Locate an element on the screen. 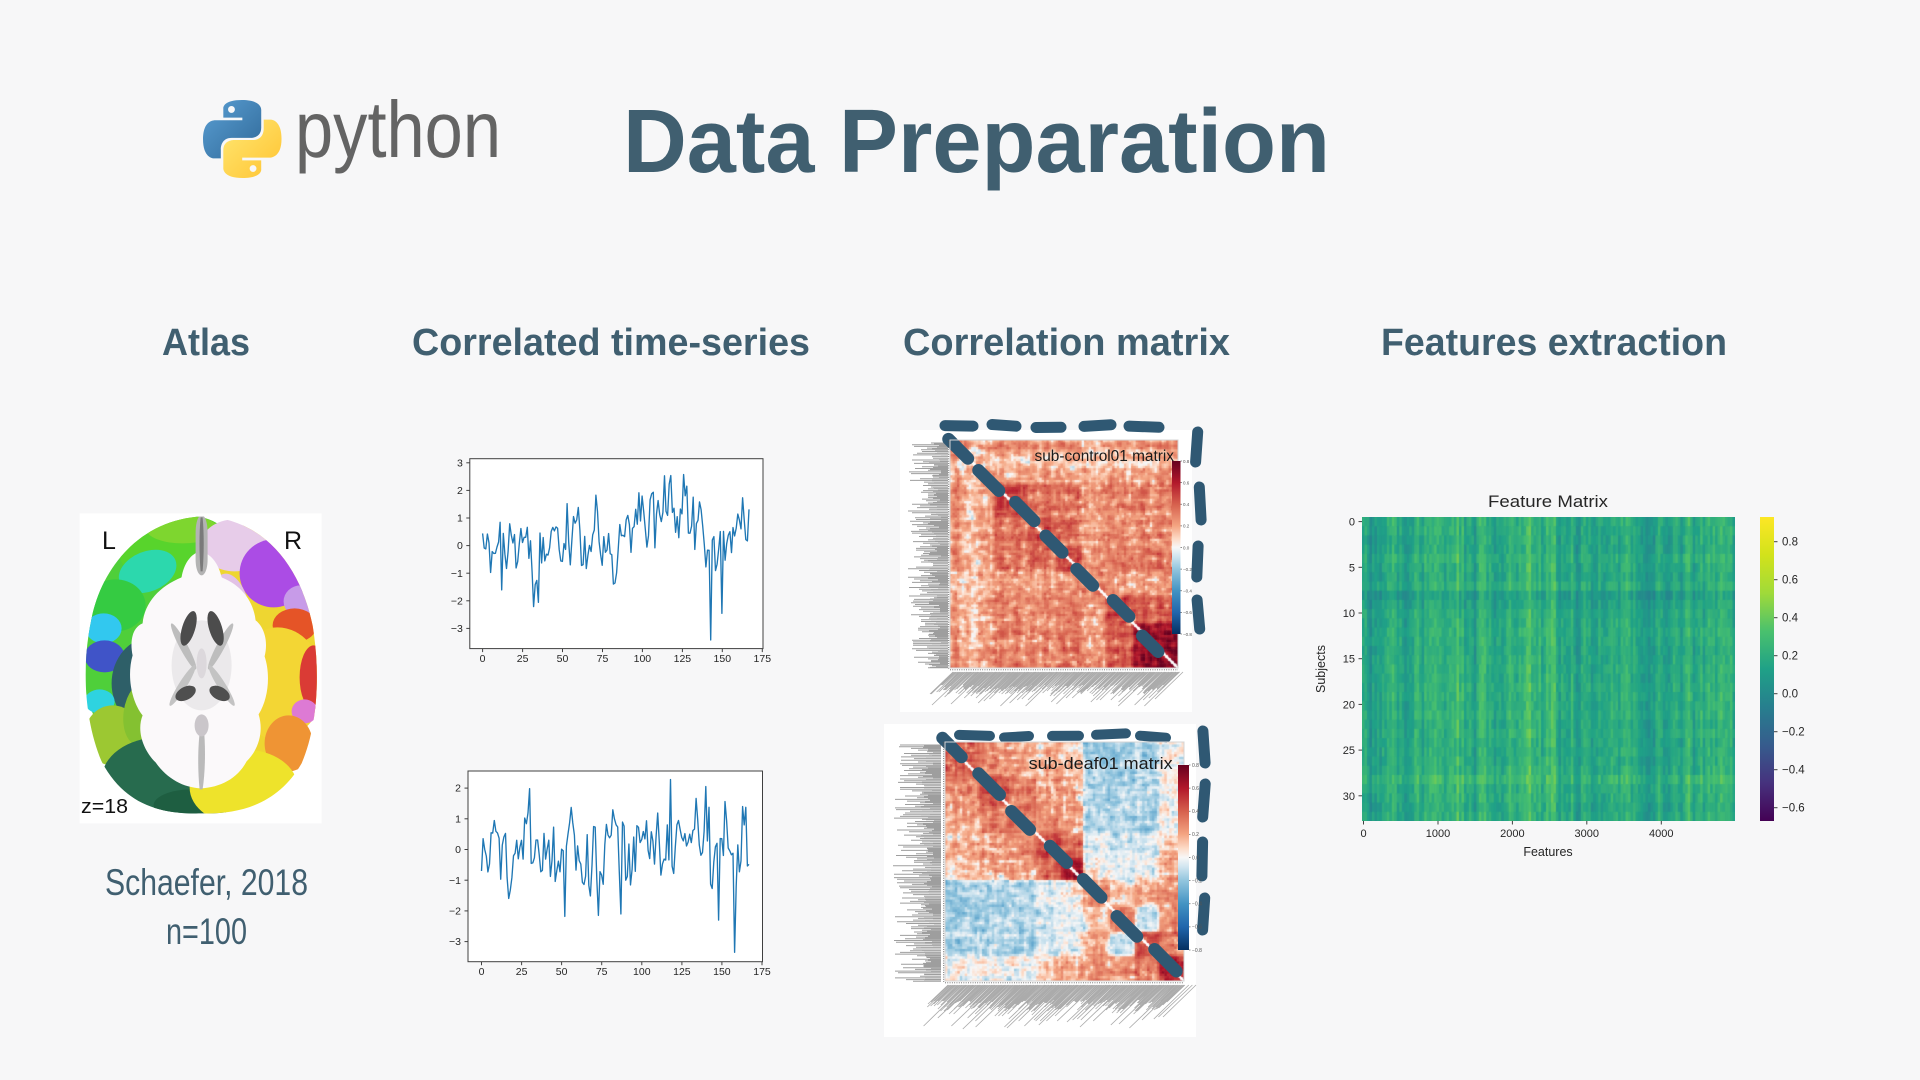 This screenshot has width=1920, height=1080. svg-text: Atlas is located at coordinates (206, 343).